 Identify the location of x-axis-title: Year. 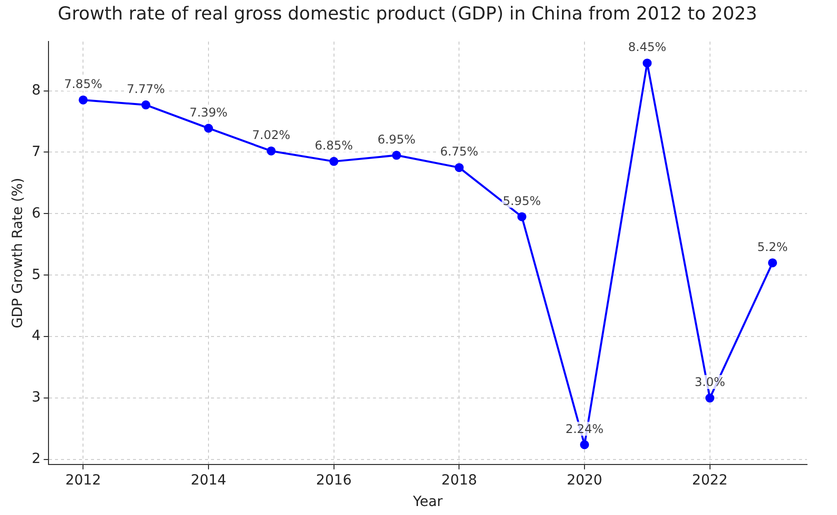
(427, 502).